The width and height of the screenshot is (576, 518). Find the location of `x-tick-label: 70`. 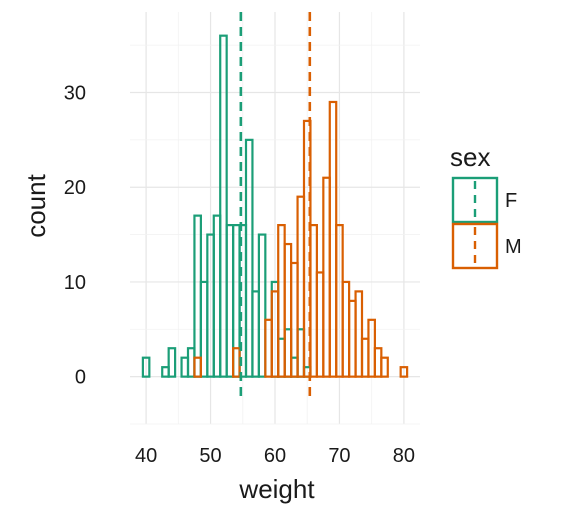

x-tick-label: 70 is located at coordinates (339, 456).